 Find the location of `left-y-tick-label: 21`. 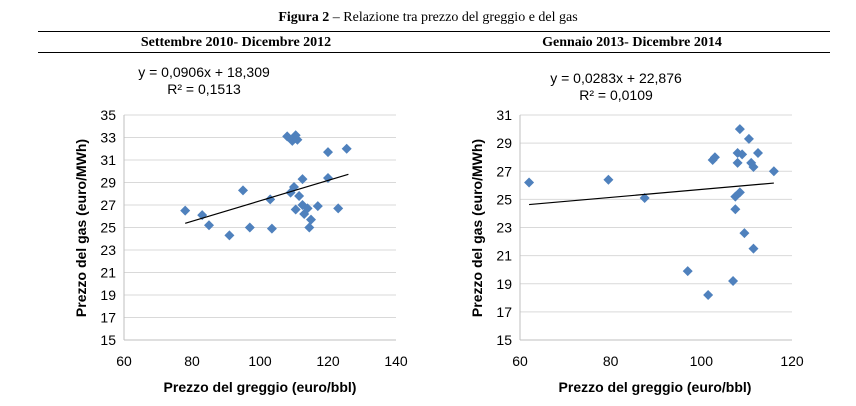

left-y-tick-label: 21 is located at coordinates (108, 273).